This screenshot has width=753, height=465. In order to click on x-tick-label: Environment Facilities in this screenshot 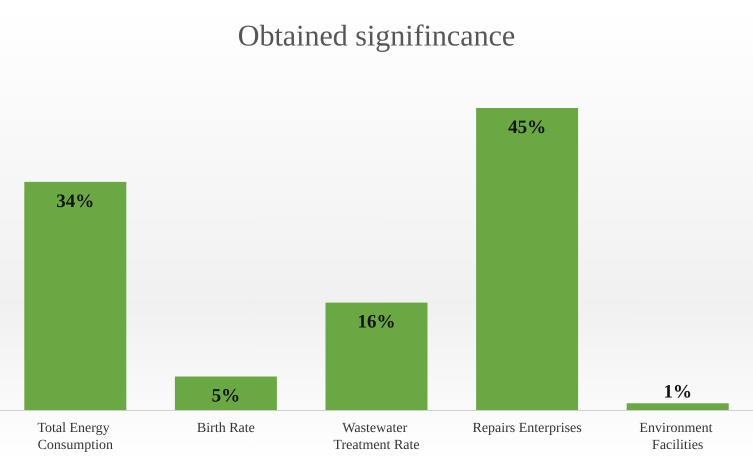, I will do `click(677, 437)`.